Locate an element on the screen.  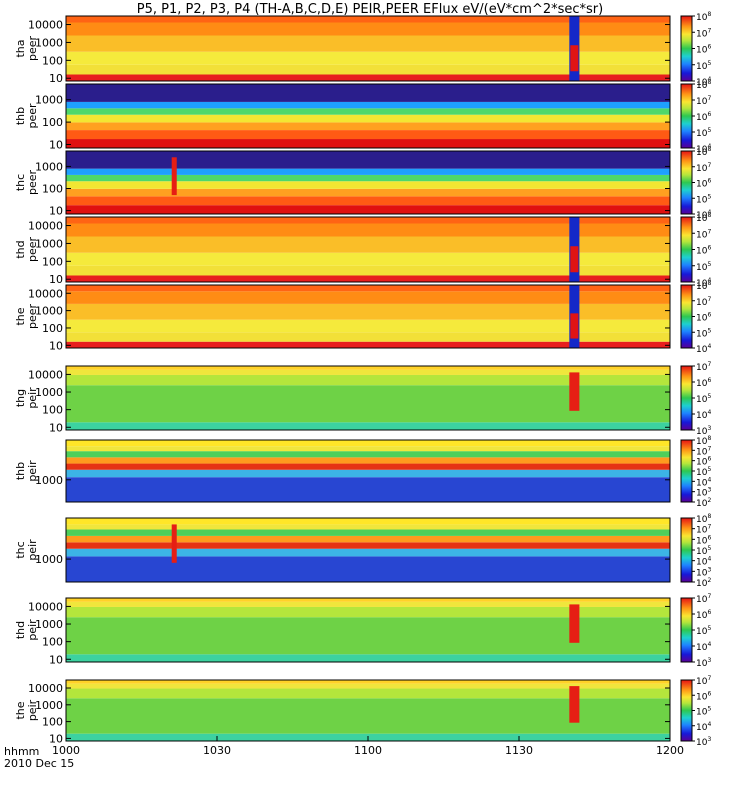
spectrogram-panel: 10 100 1000 10000 thepeir 10³ 10⁴ 10⁵ 10⁶ 10⁷ is located at coordinates (362, 711).